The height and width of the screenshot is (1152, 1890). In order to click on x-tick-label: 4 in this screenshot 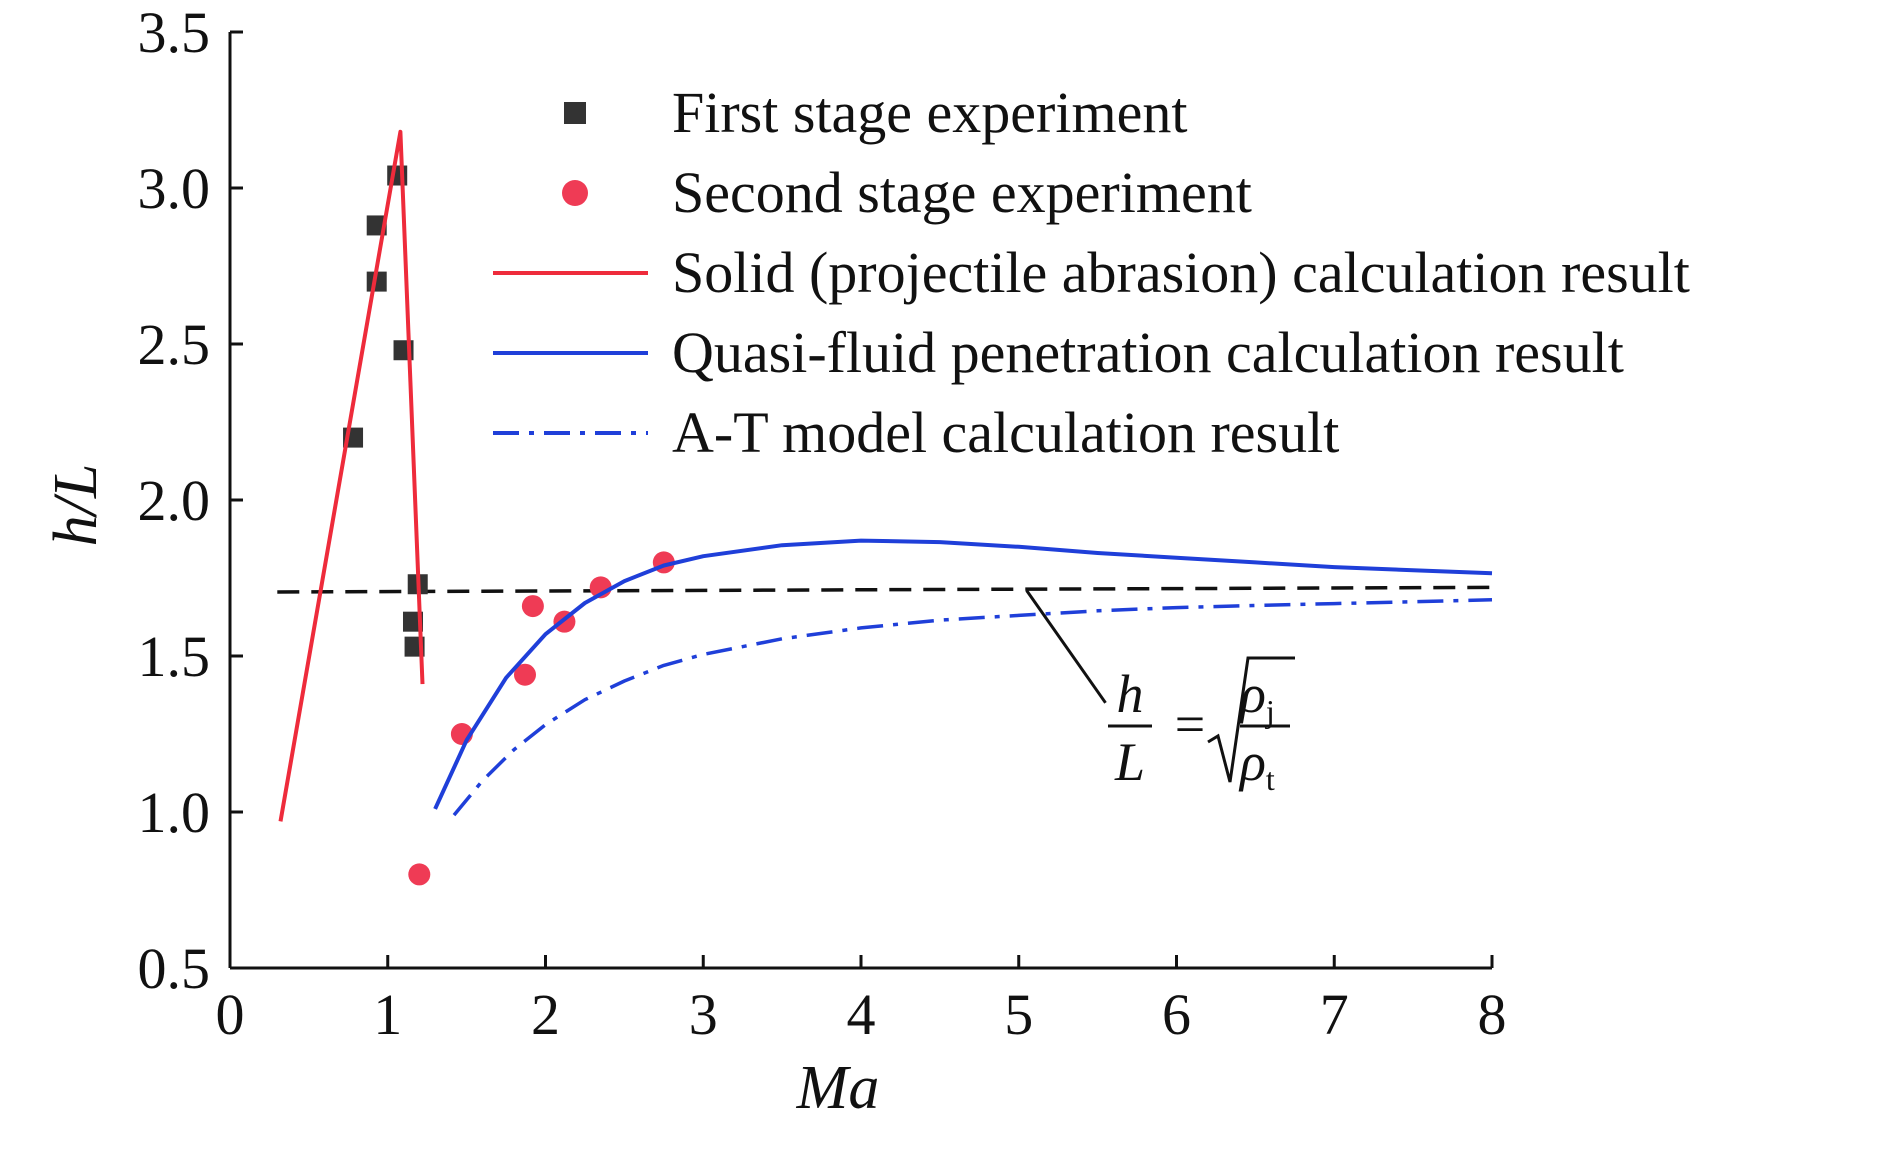, I will do `click(861, 1014)`.